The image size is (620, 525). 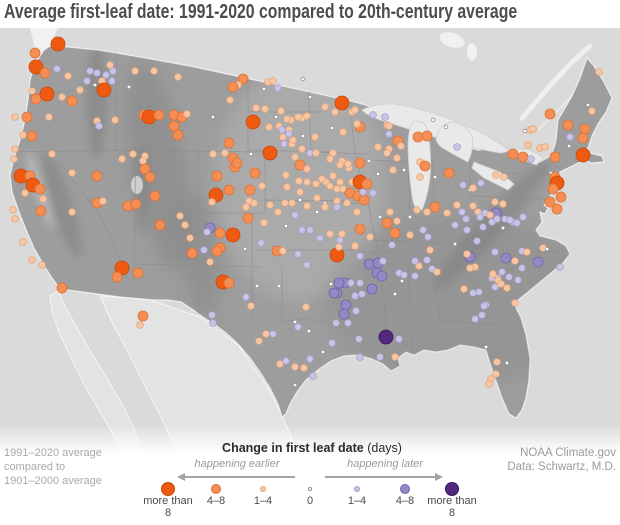 What do you see at coordinates (357, 489) in the screenshot?
I see `legend-swatch-l14` at bounding box center [357, 489].